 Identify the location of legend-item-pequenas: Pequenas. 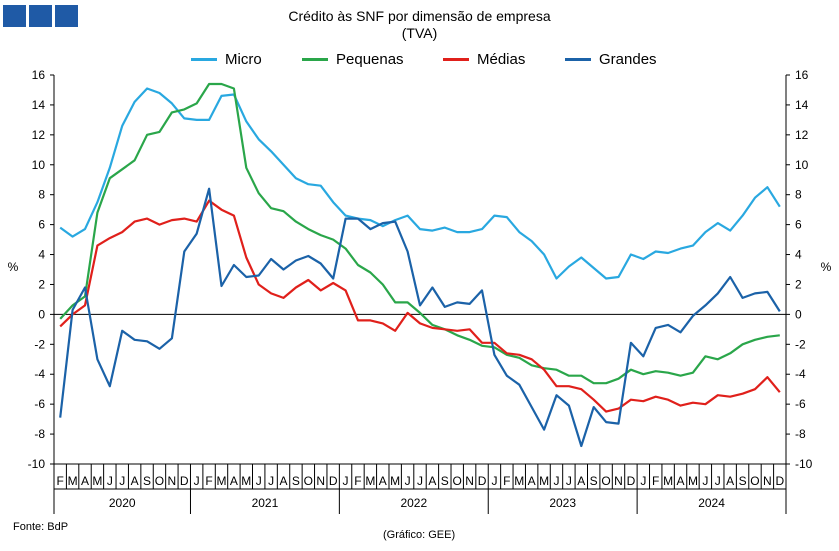
(353, 59).